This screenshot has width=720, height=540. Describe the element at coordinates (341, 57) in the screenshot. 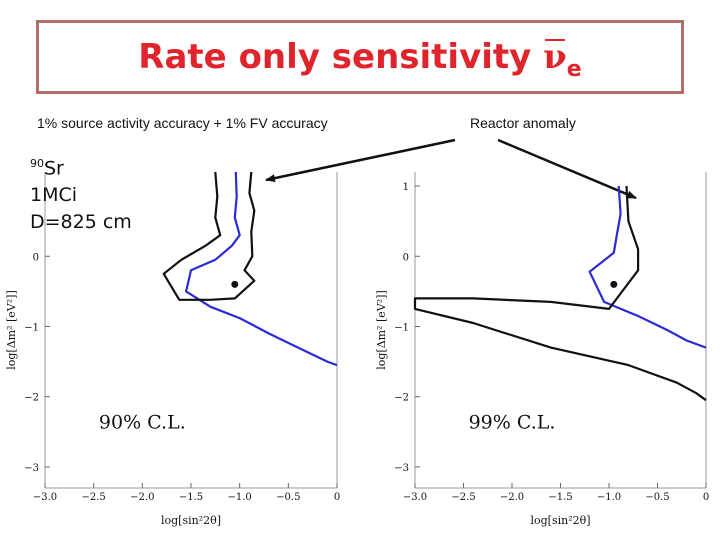

I see `title-text: Rate only sensitivity` at that location.